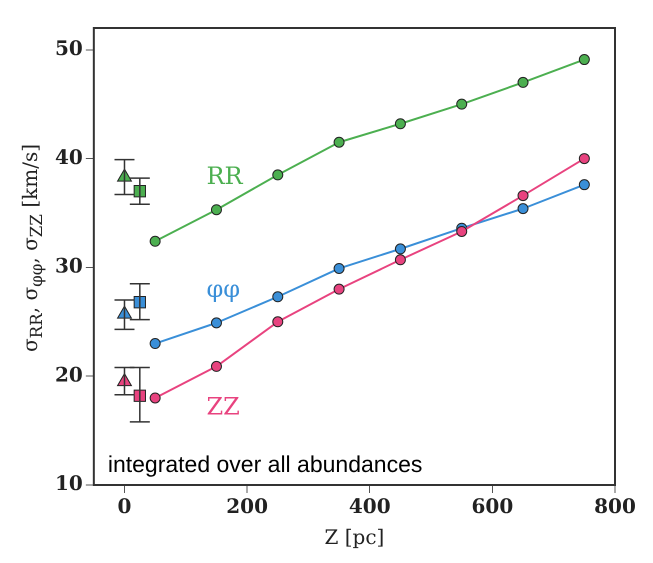  What do you see at coordinates (68, 48) in the screenshot?
I see `y-tick-label: 50` at bounding box center [68, 48].